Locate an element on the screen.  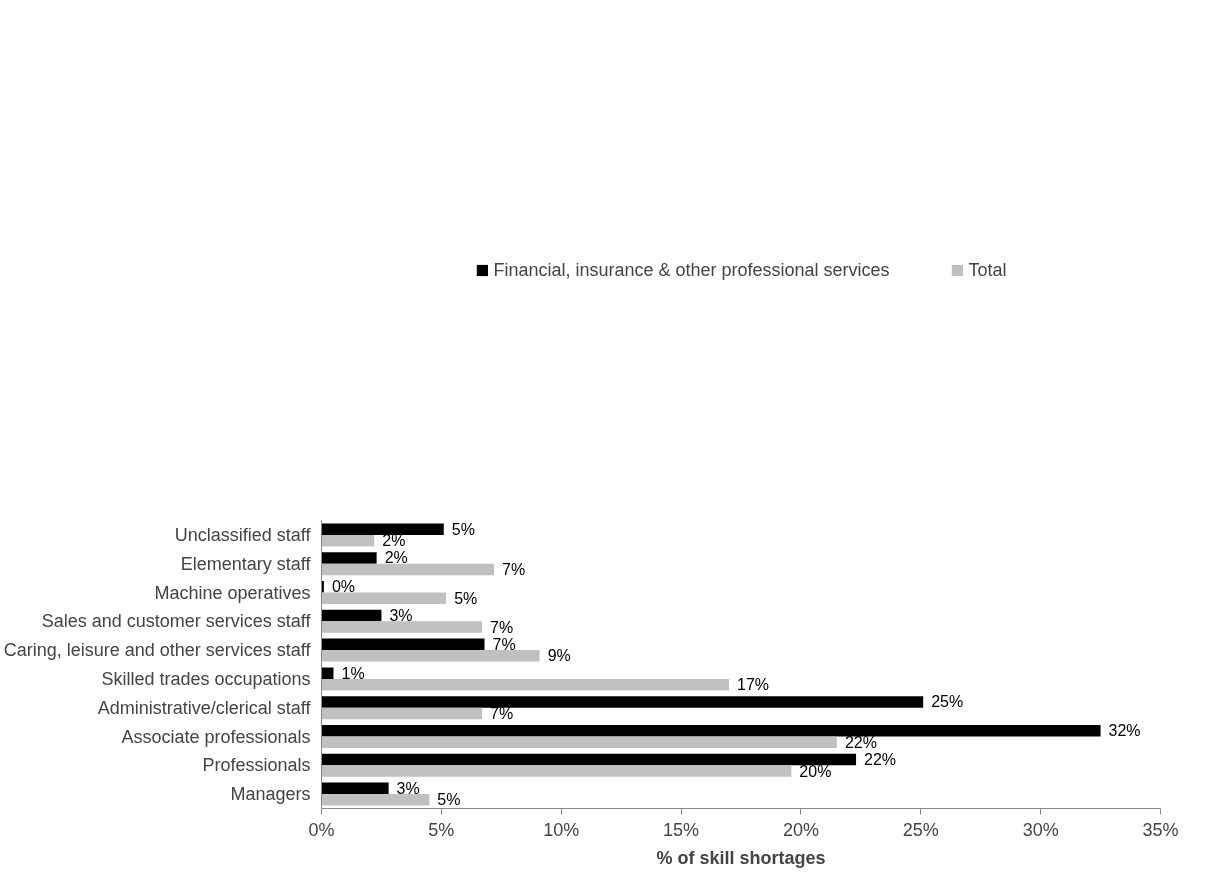
x-tick-label: 25% is located at coordinates (920, 829).